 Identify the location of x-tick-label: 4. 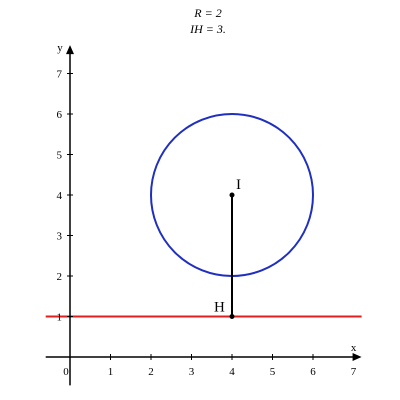
(232, 372).